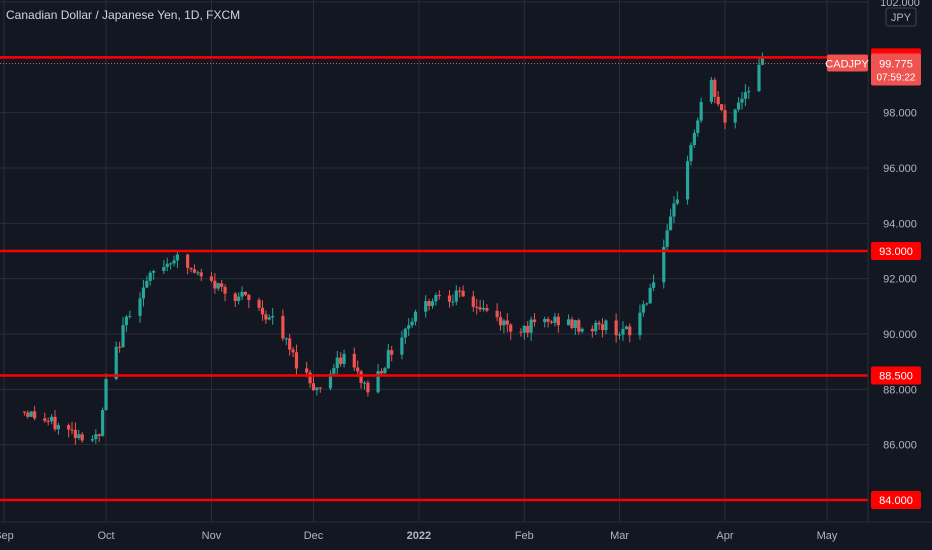  Describe the element at coordinates (896, 78) in the screenshot. I see `countdown-timer: 07:59:22` at that location.